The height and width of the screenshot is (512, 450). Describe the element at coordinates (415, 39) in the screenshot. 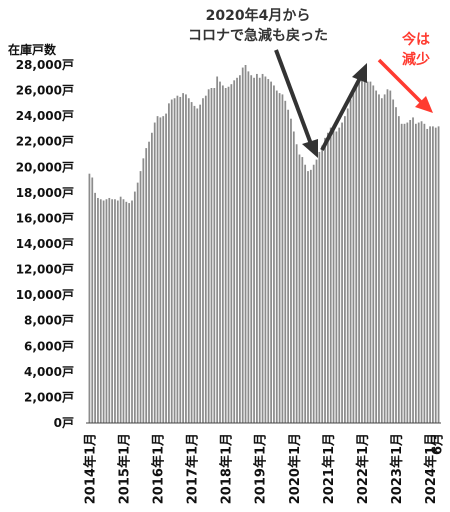

I see `annotation-decrease-line1: 今は` at that location.